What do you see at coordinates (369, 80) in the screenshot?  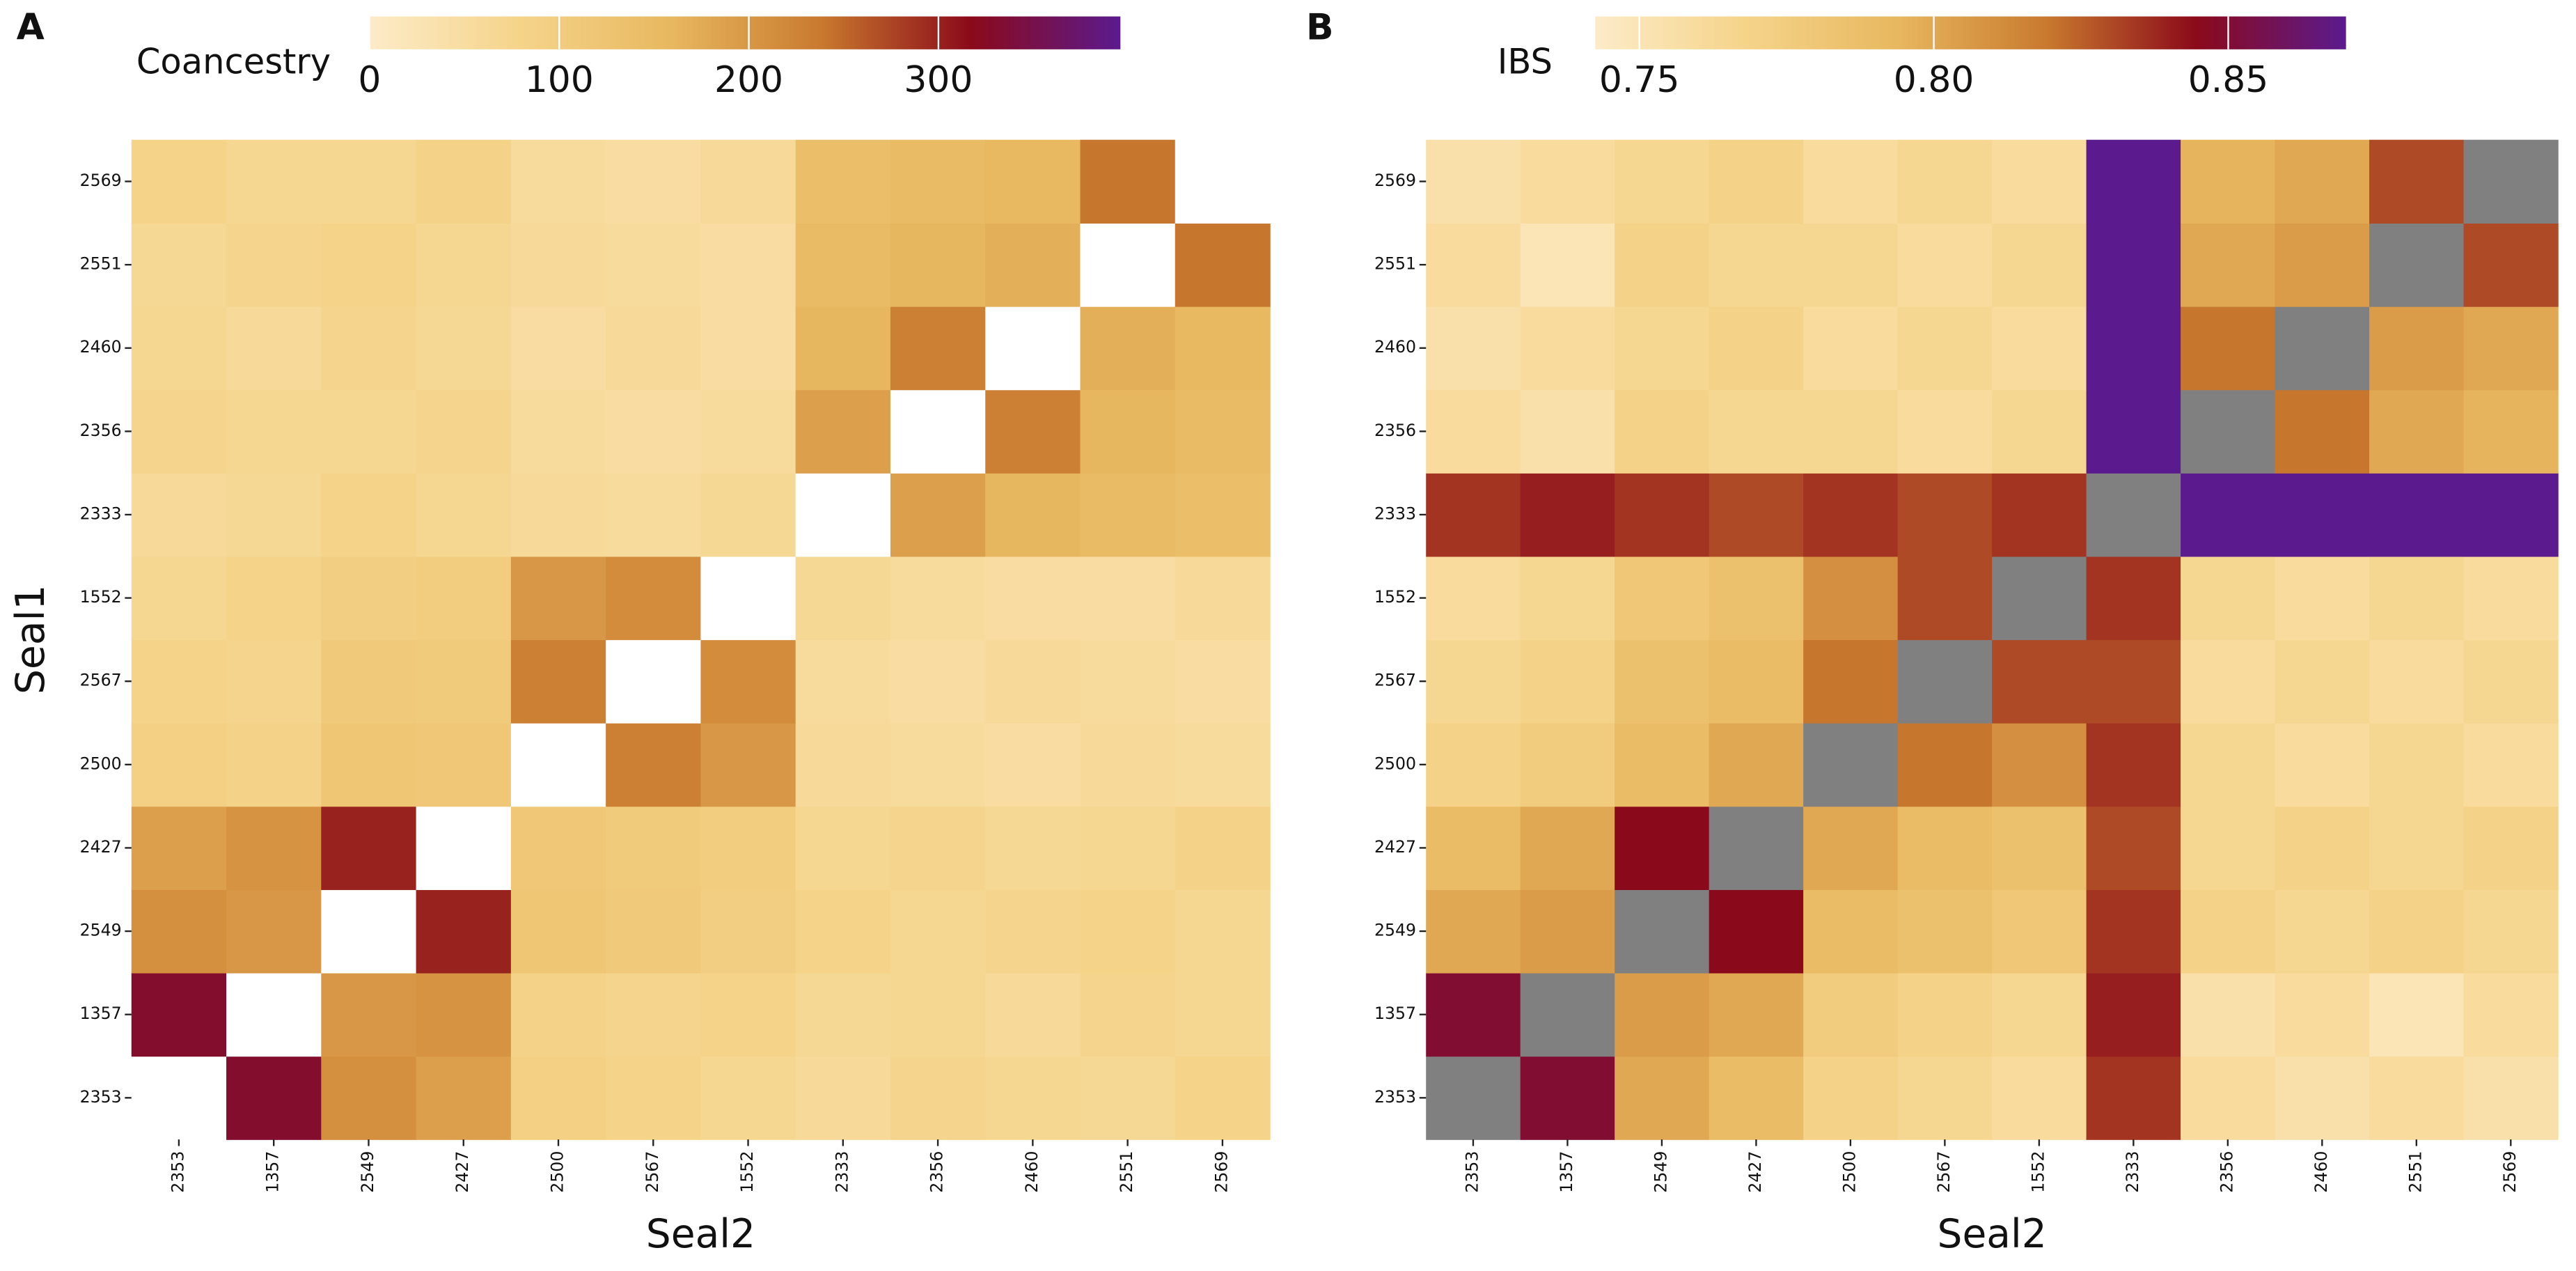 I see `colorbar-tick-label: 0` at bounding box center [369, 80].